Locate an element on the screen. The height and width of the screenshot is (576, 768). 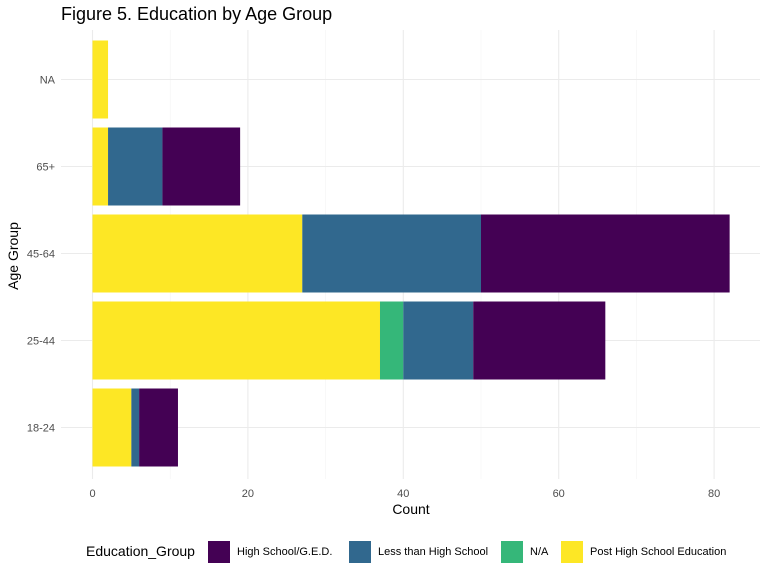
legend-label: Post High School Education is located at coordinates (658, 552).